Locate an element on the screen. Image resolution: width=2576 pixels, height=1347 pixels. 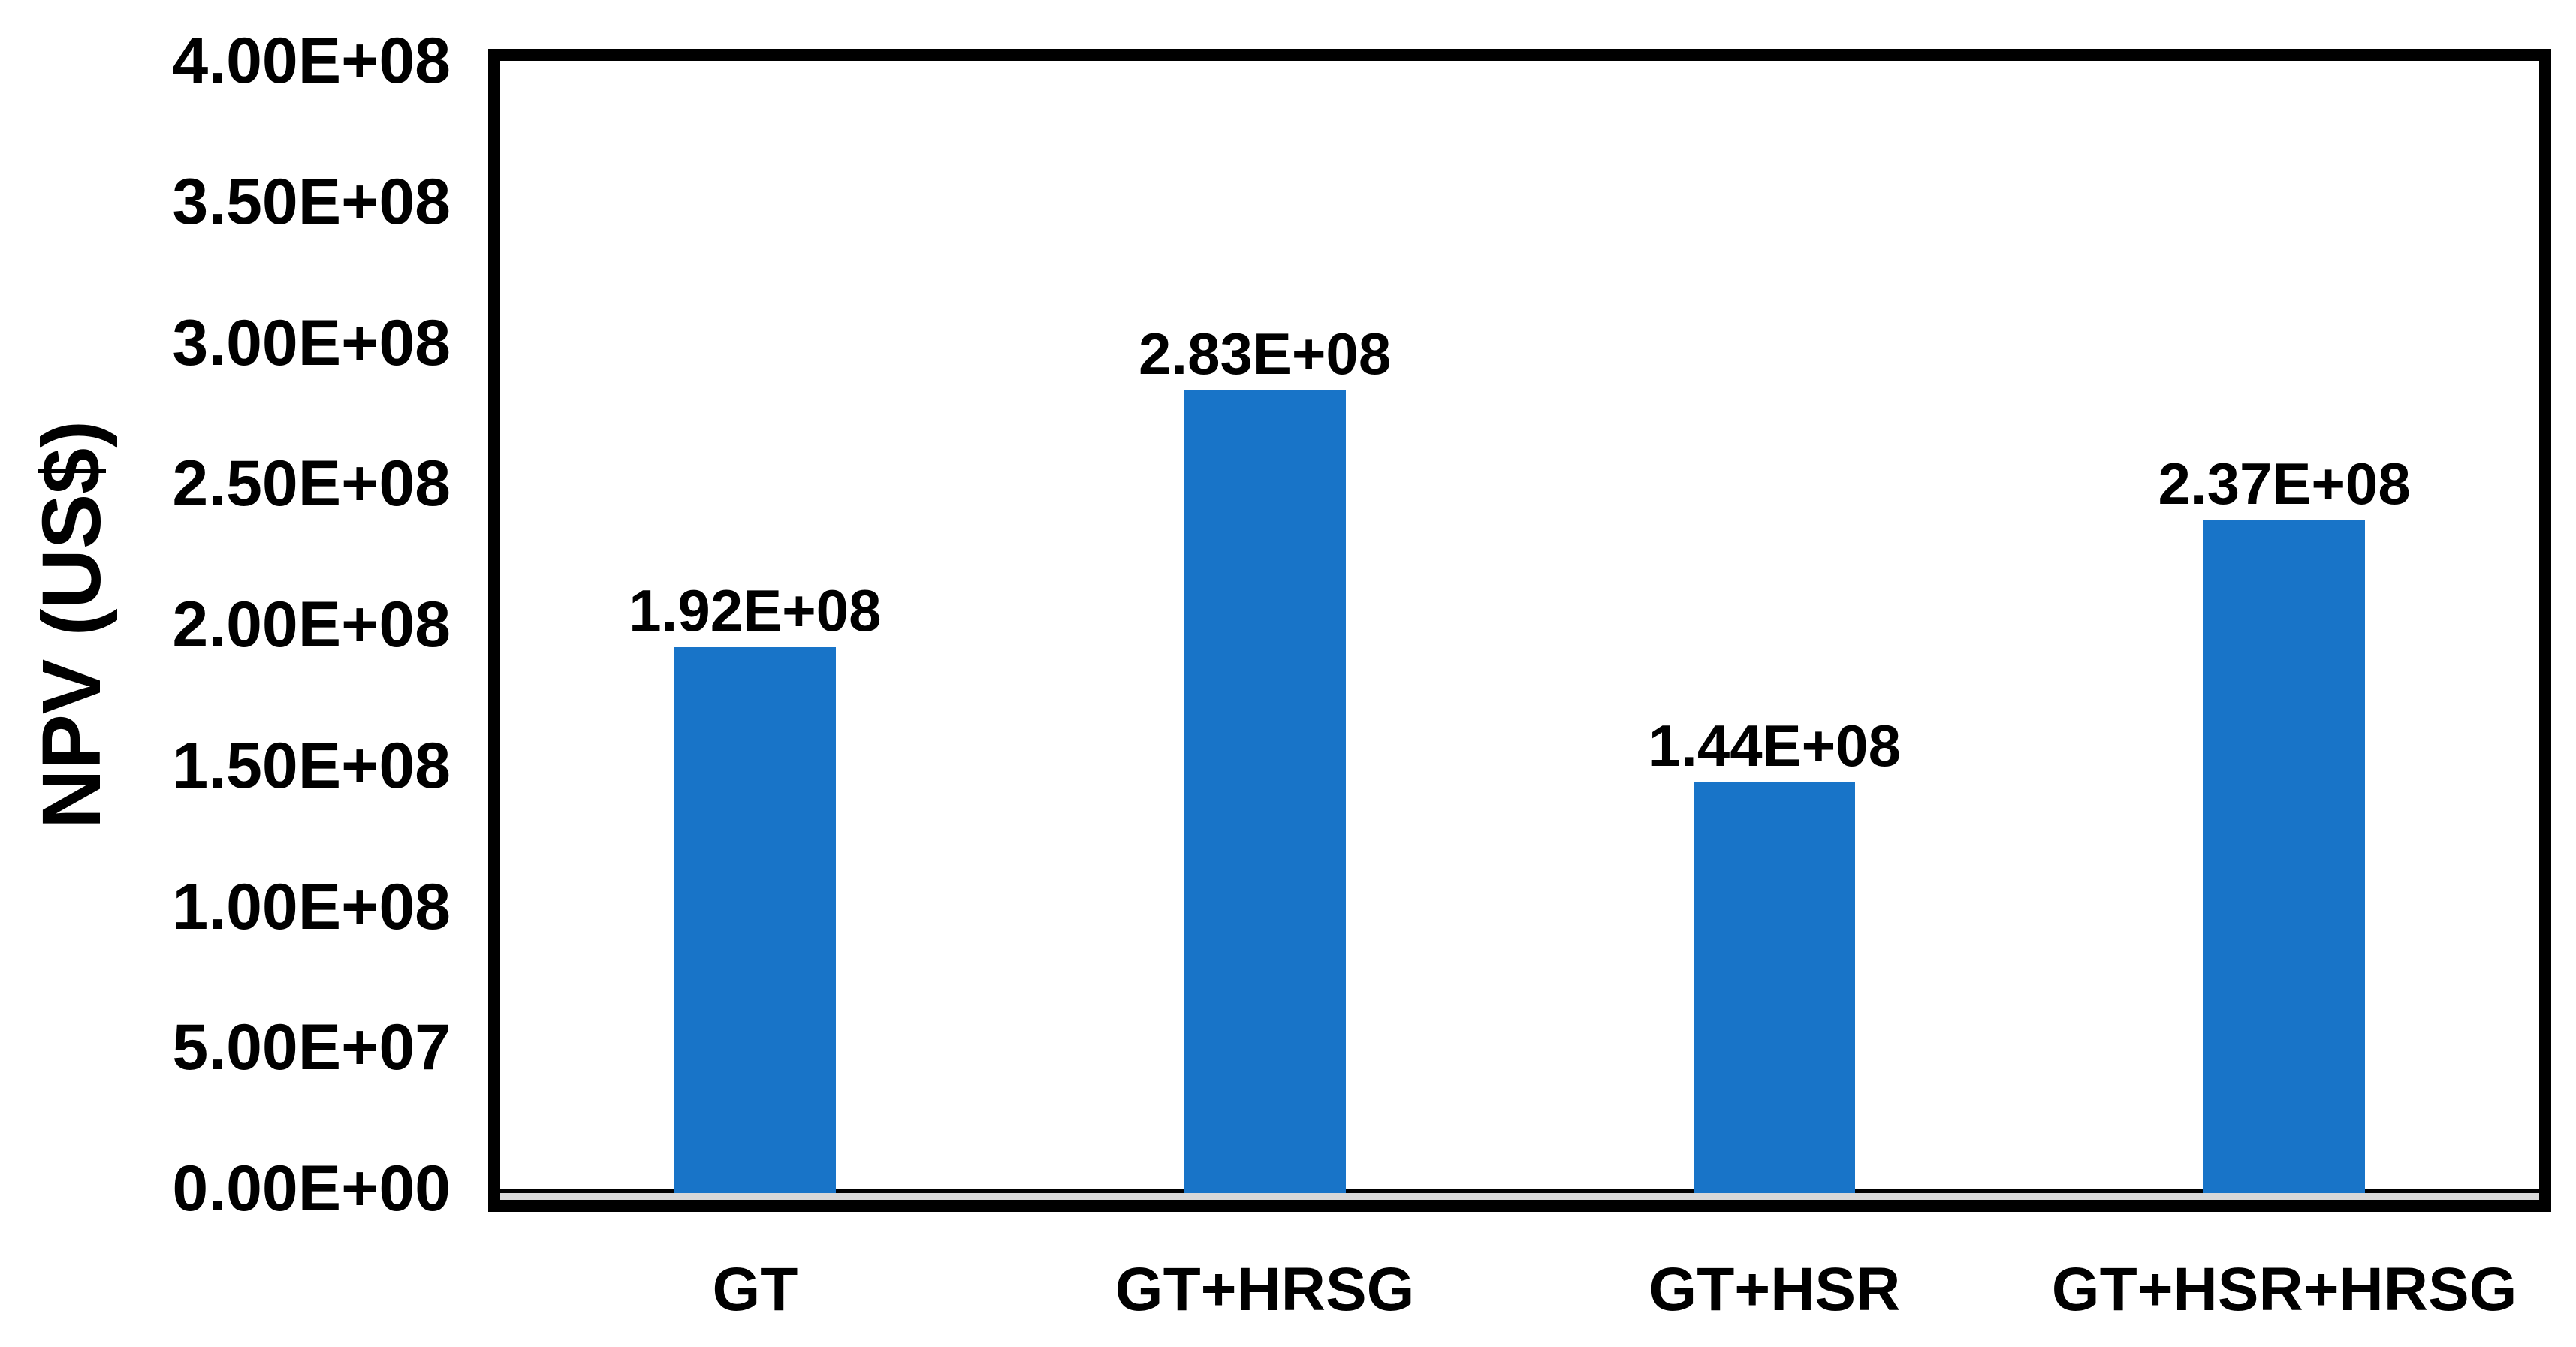
x-axis-label-GT+HSR: GT+HSR is located at coordinates (1774, 1290).